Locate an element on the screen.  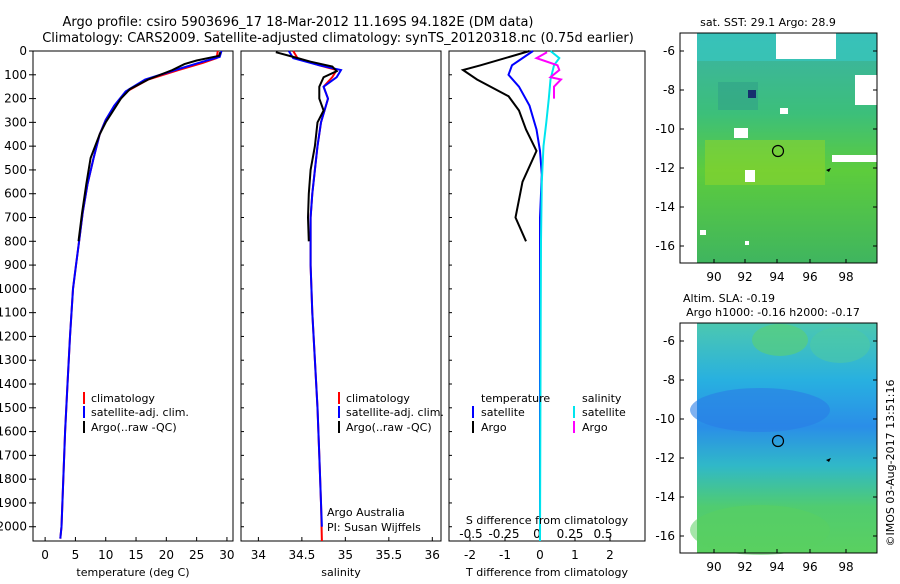
sst-cold-pixel is located at coordinates (752, 94).